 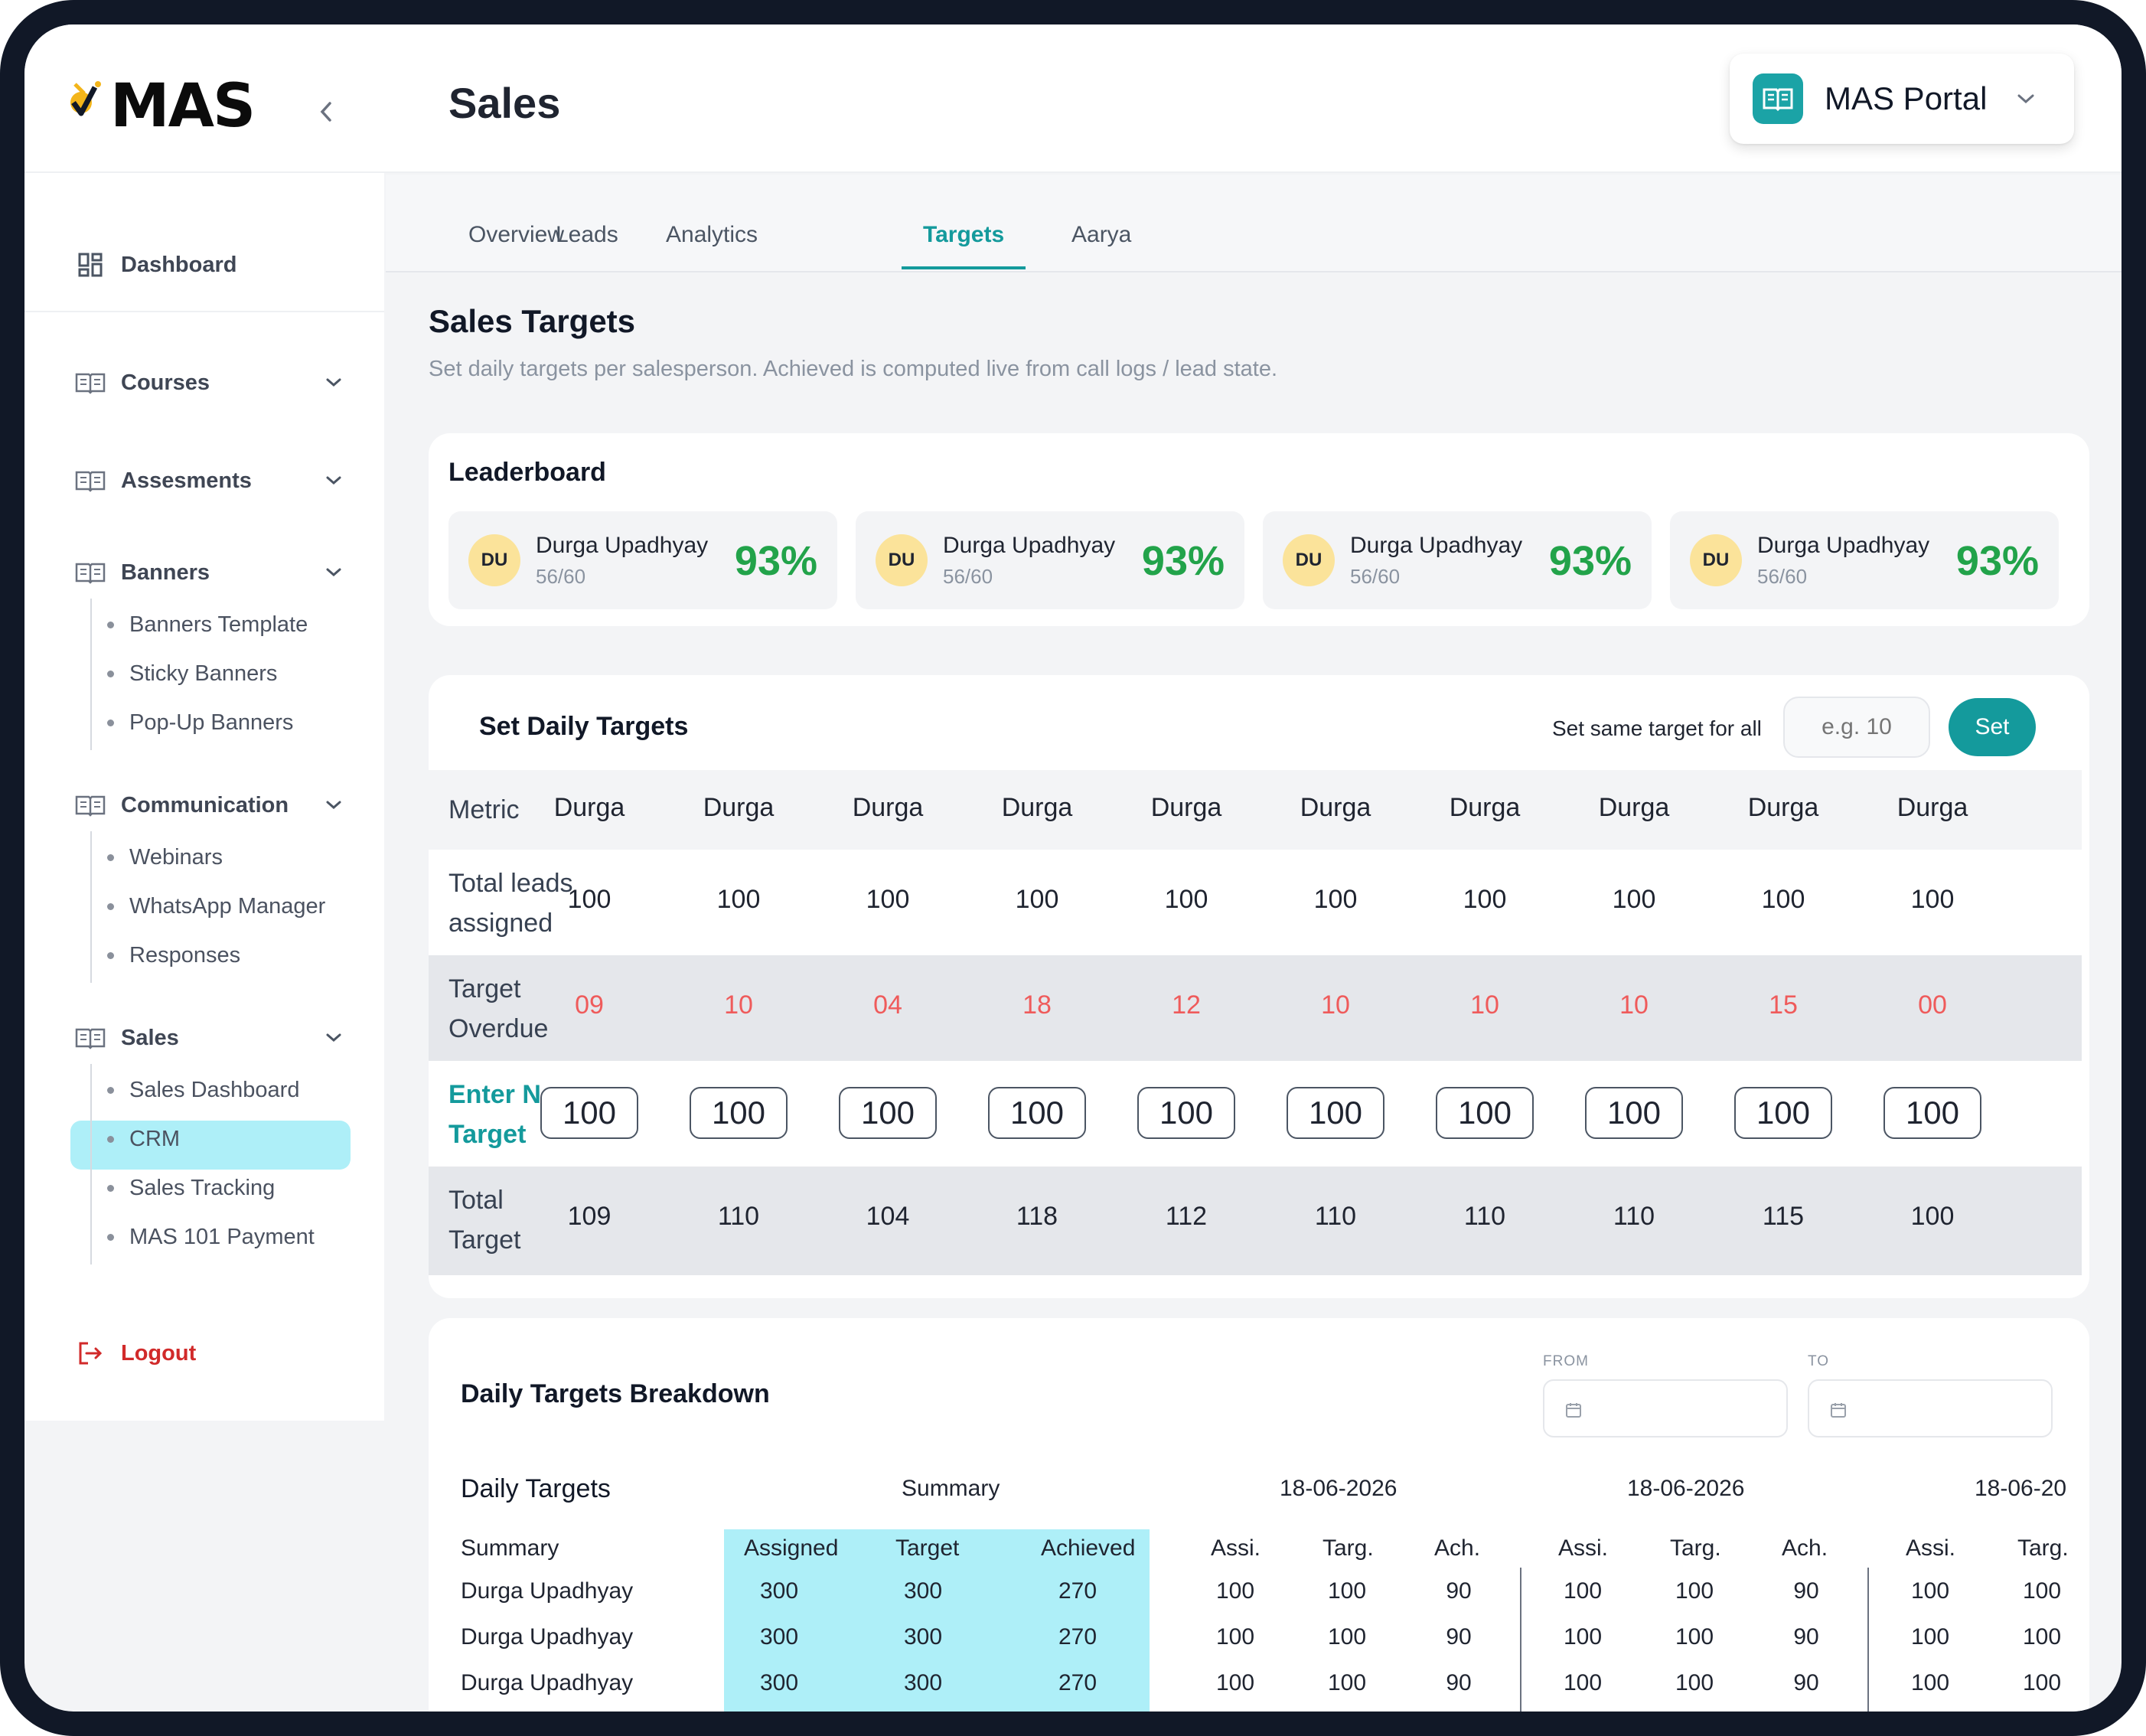 What do you see at coordinates (140, 1139) in the screenshot?
I see `sidebar-subitem-crm: CRM` at bounding box center [140, 1139].